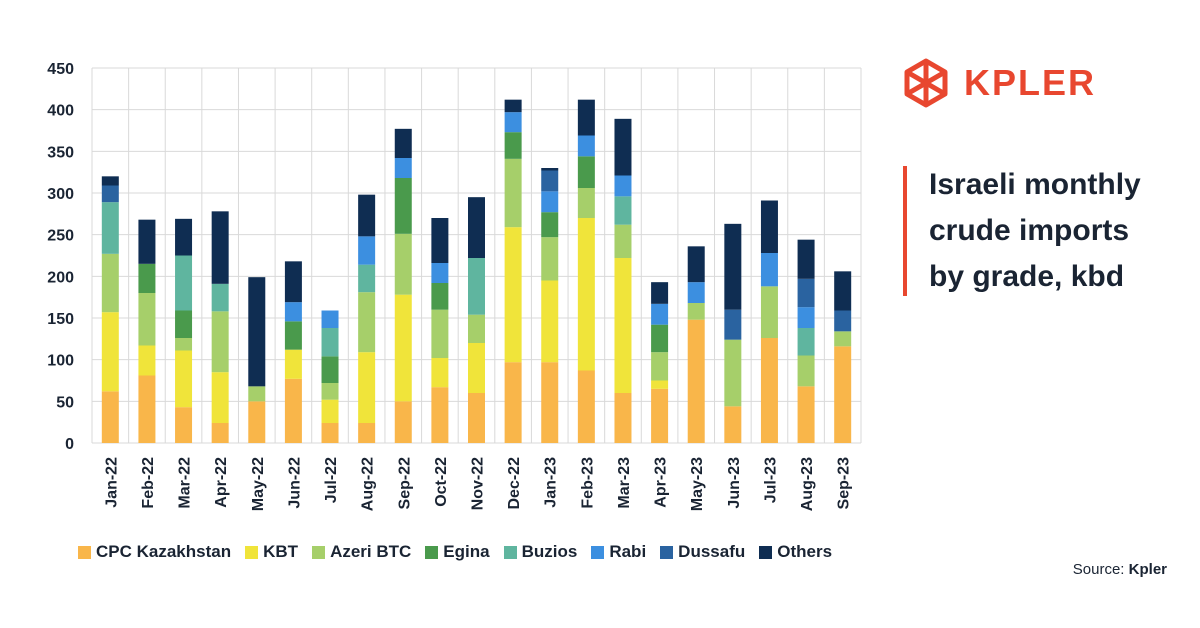 The width and height of the screenshot is (1200, 628). Describe the element at coordinates (702, 552) in the screenshot. I see `legend-item: Dussafu` at that location.